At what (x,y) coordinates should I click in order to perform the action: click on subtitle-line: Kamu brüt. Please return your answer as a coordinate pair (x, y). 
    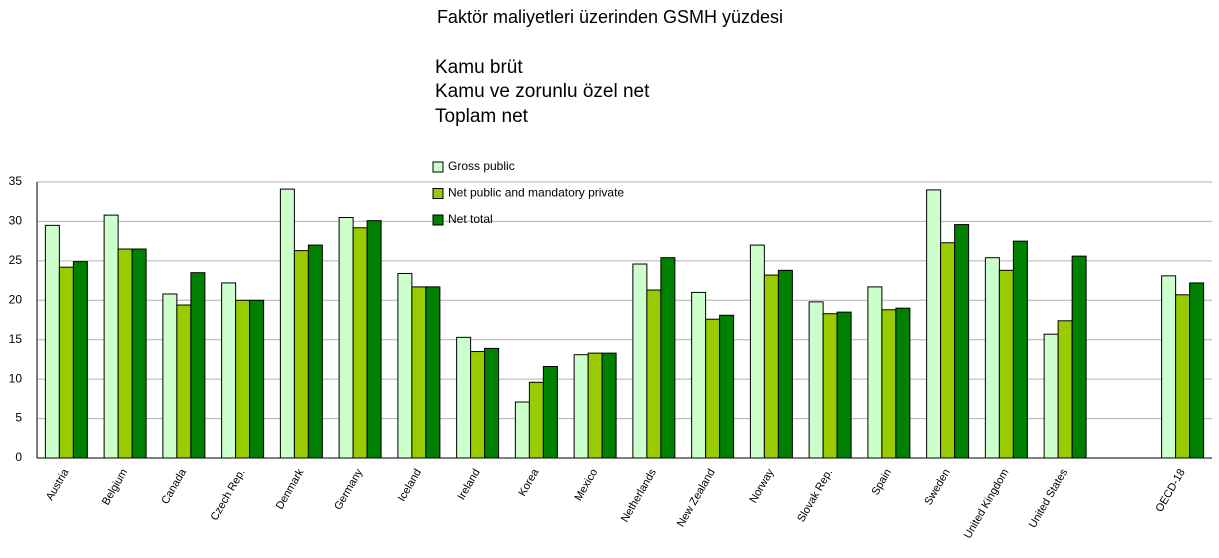
    Looking at the image, I should click on (479, 67).